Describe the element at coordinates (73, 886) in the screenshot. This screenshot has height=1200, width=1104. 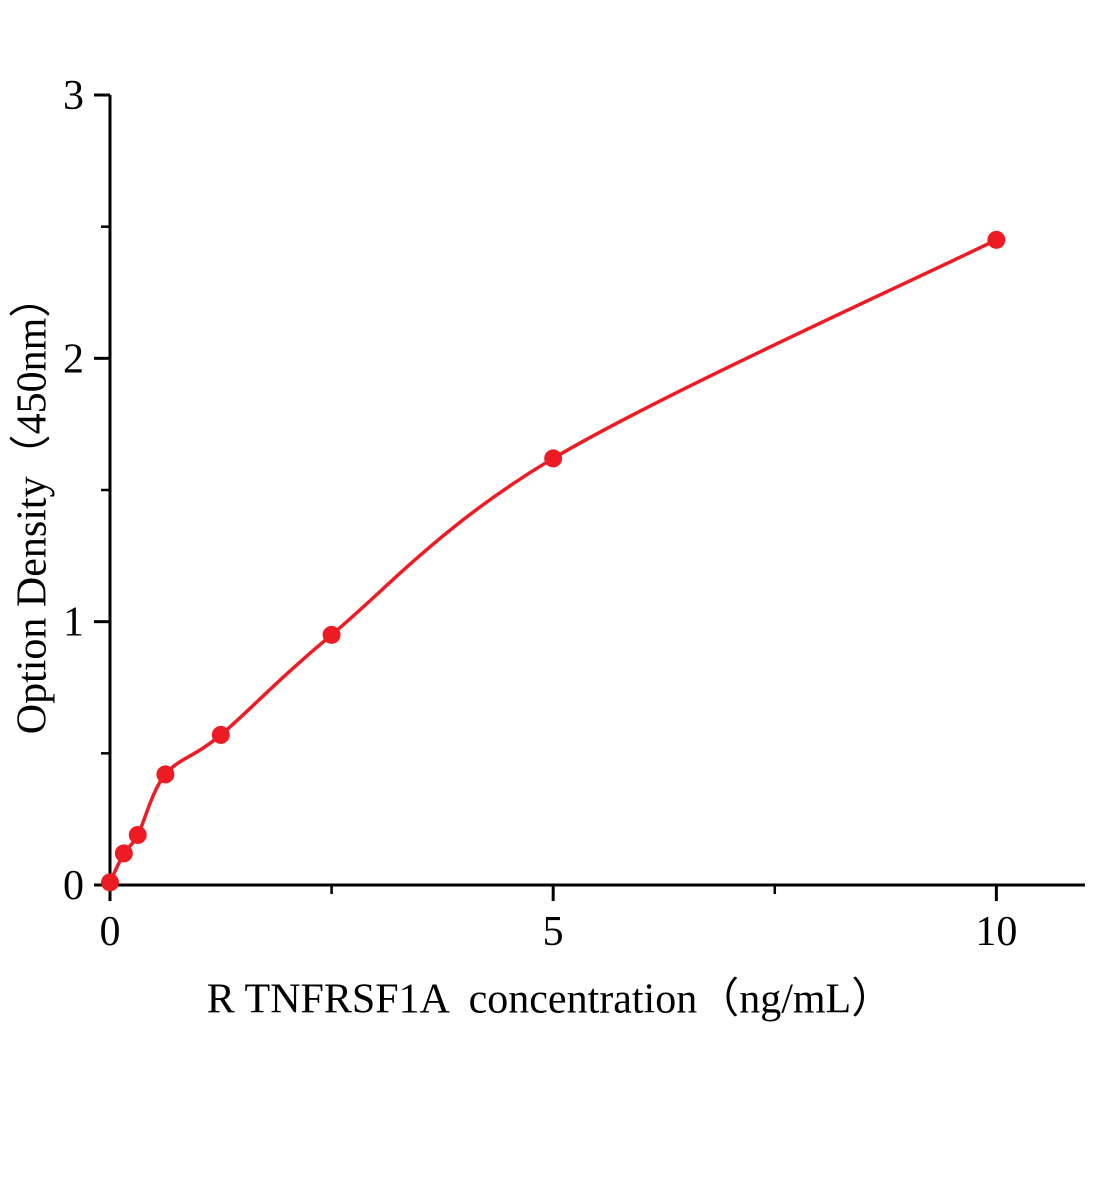
I see `y-tick-label: 0` at that location.